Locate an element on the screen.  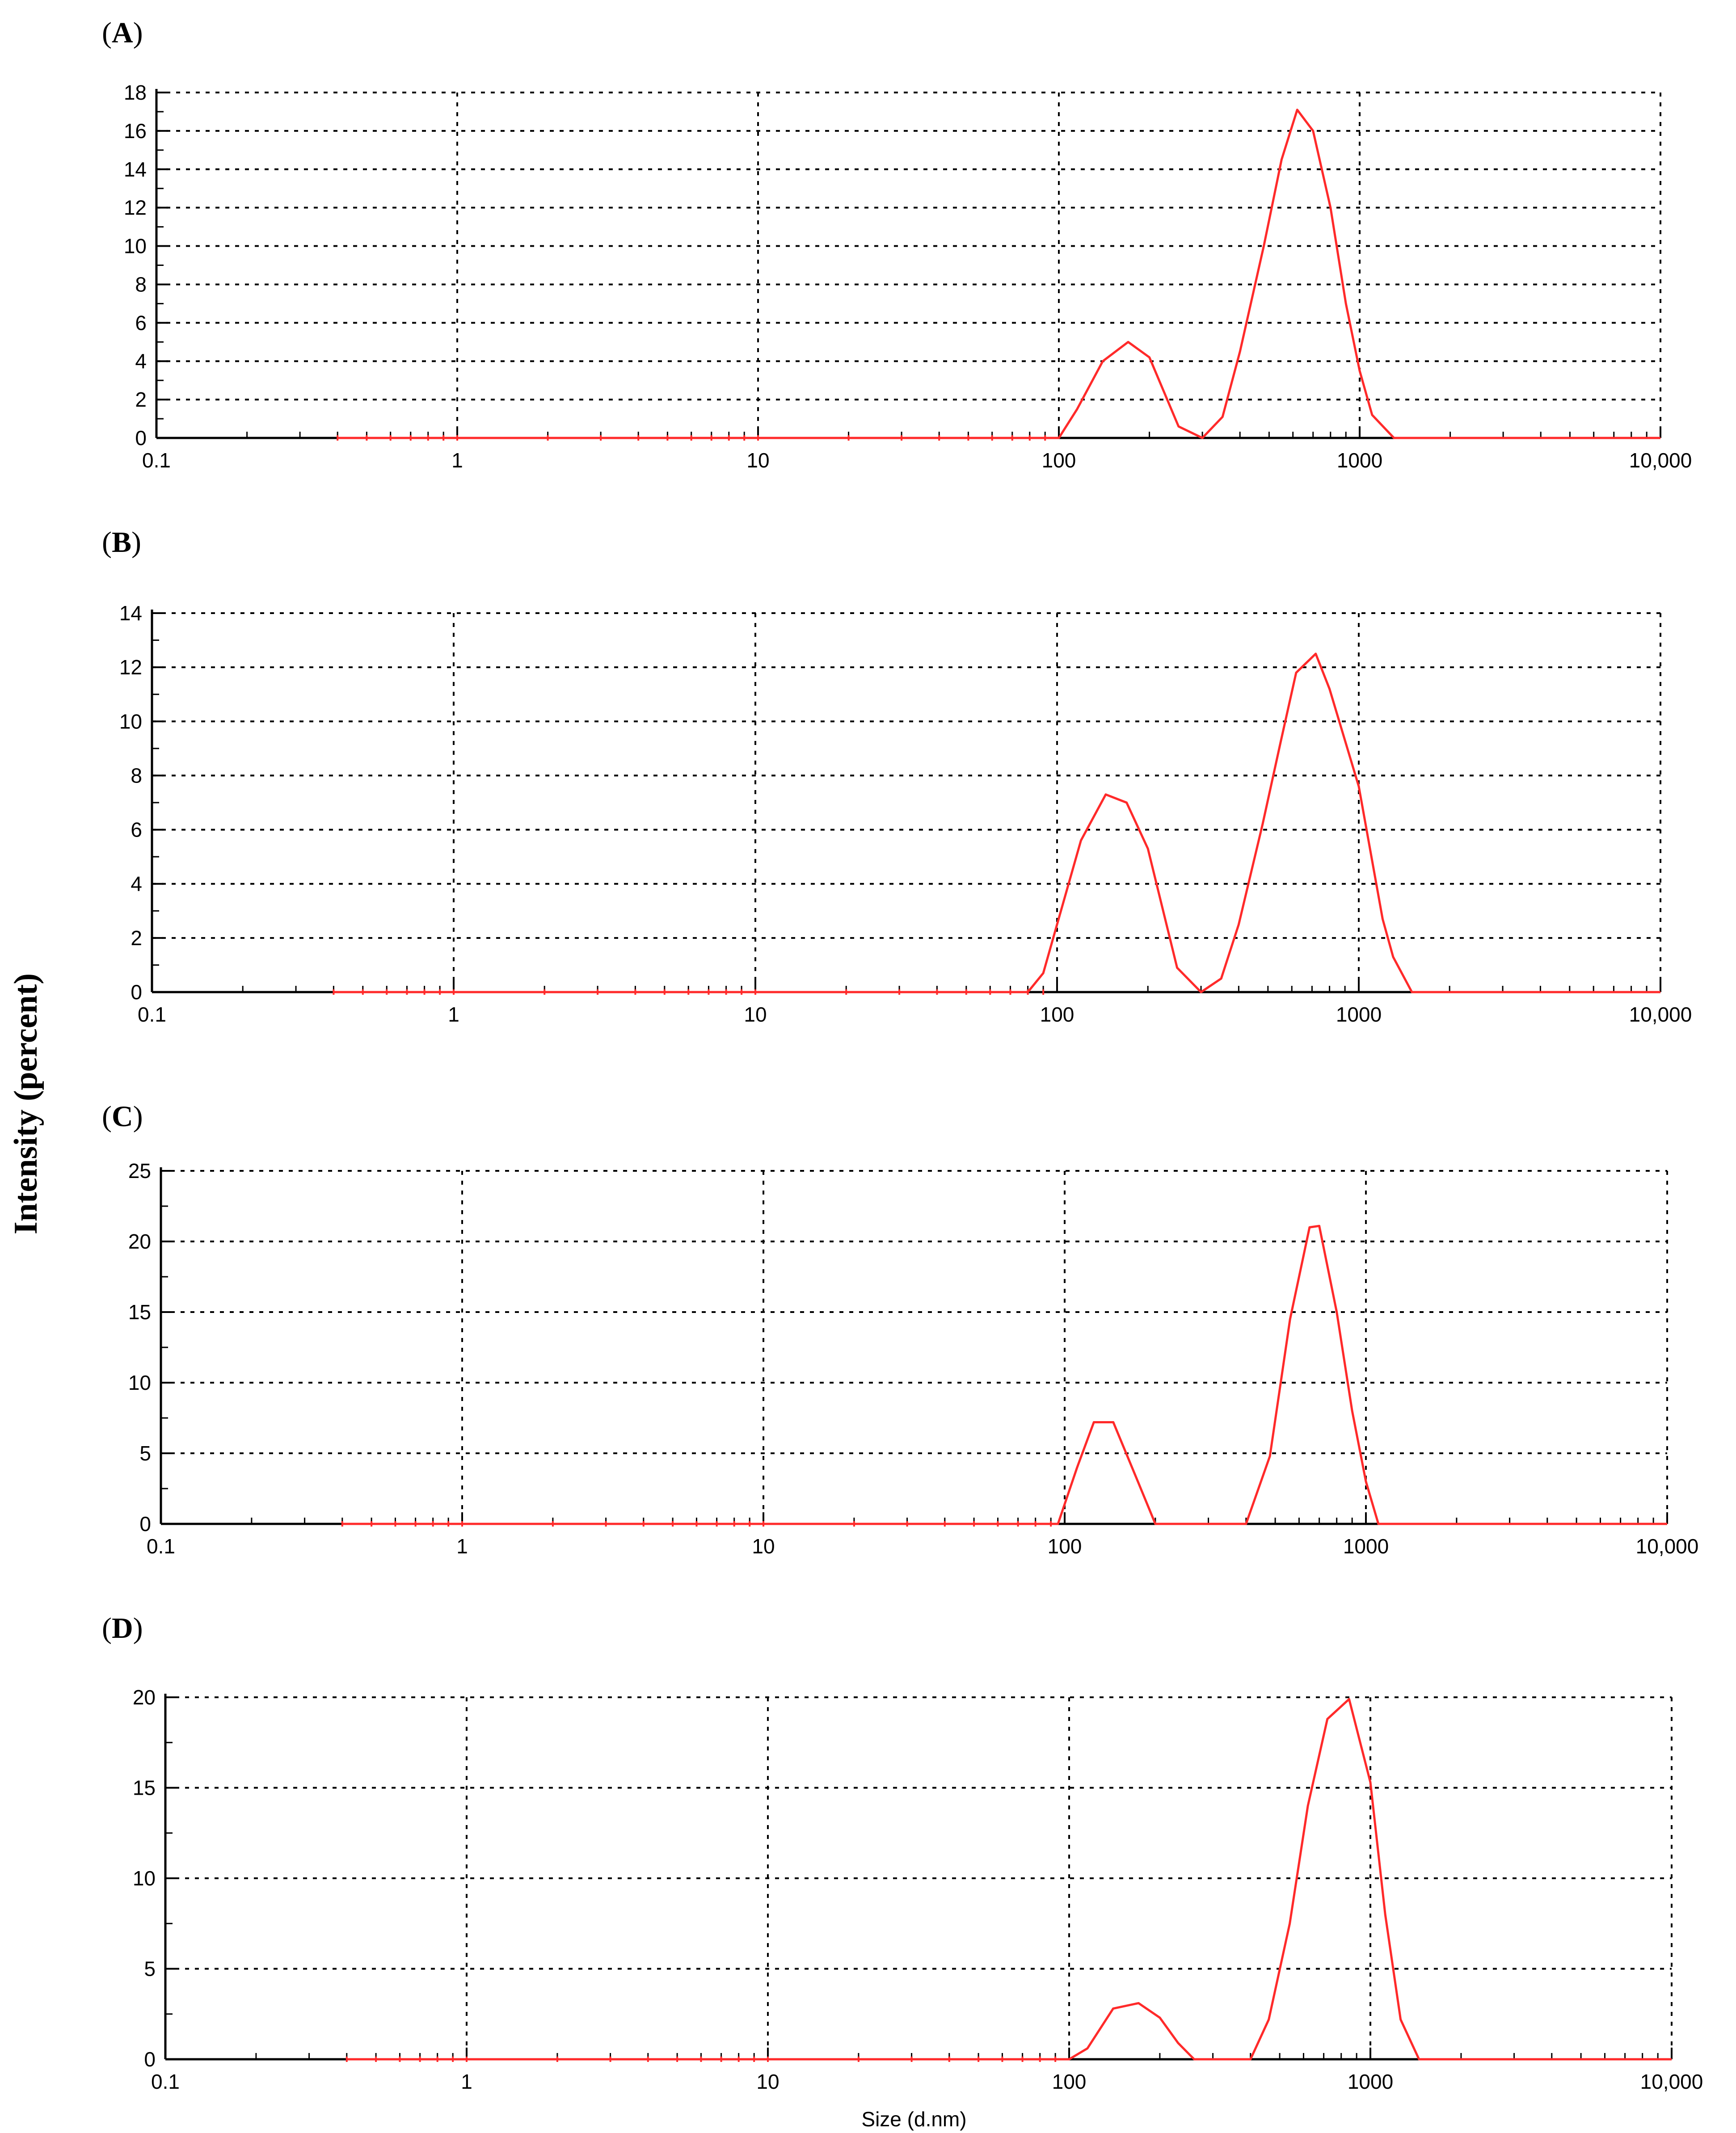
y-tick-label: 18 is located at coordinates (135, 92).